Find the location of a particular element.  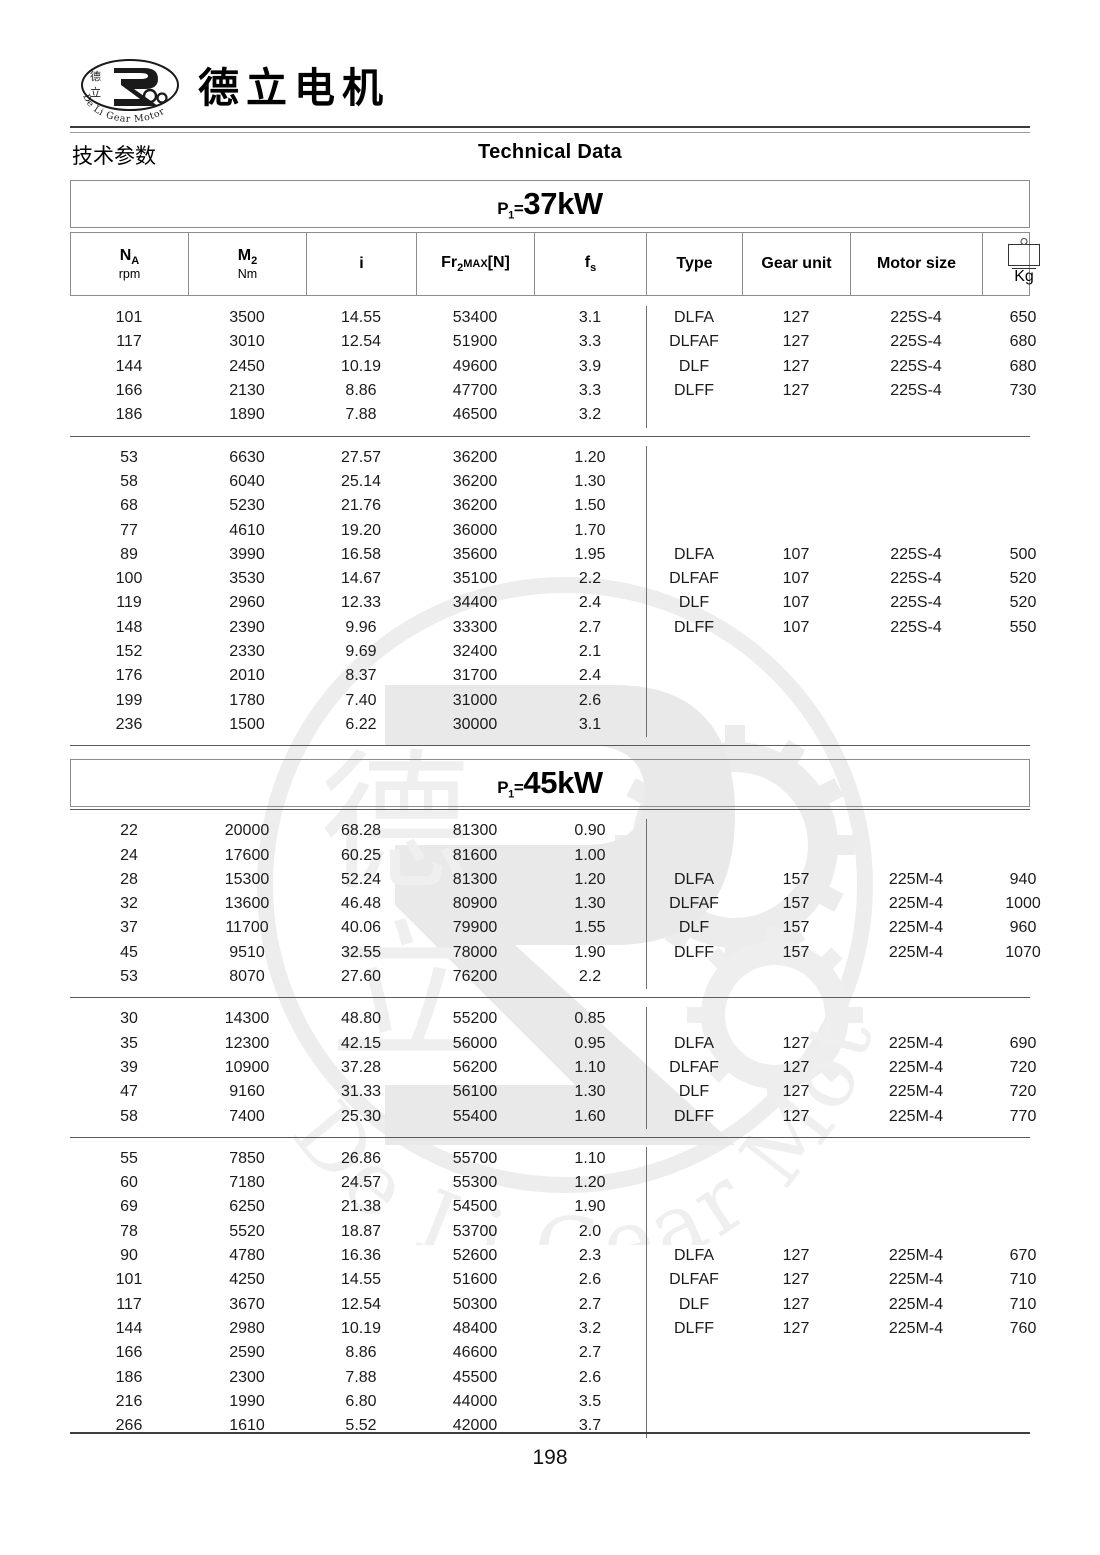

cell-kg: 690 is located at coordinates (1023, 1043).